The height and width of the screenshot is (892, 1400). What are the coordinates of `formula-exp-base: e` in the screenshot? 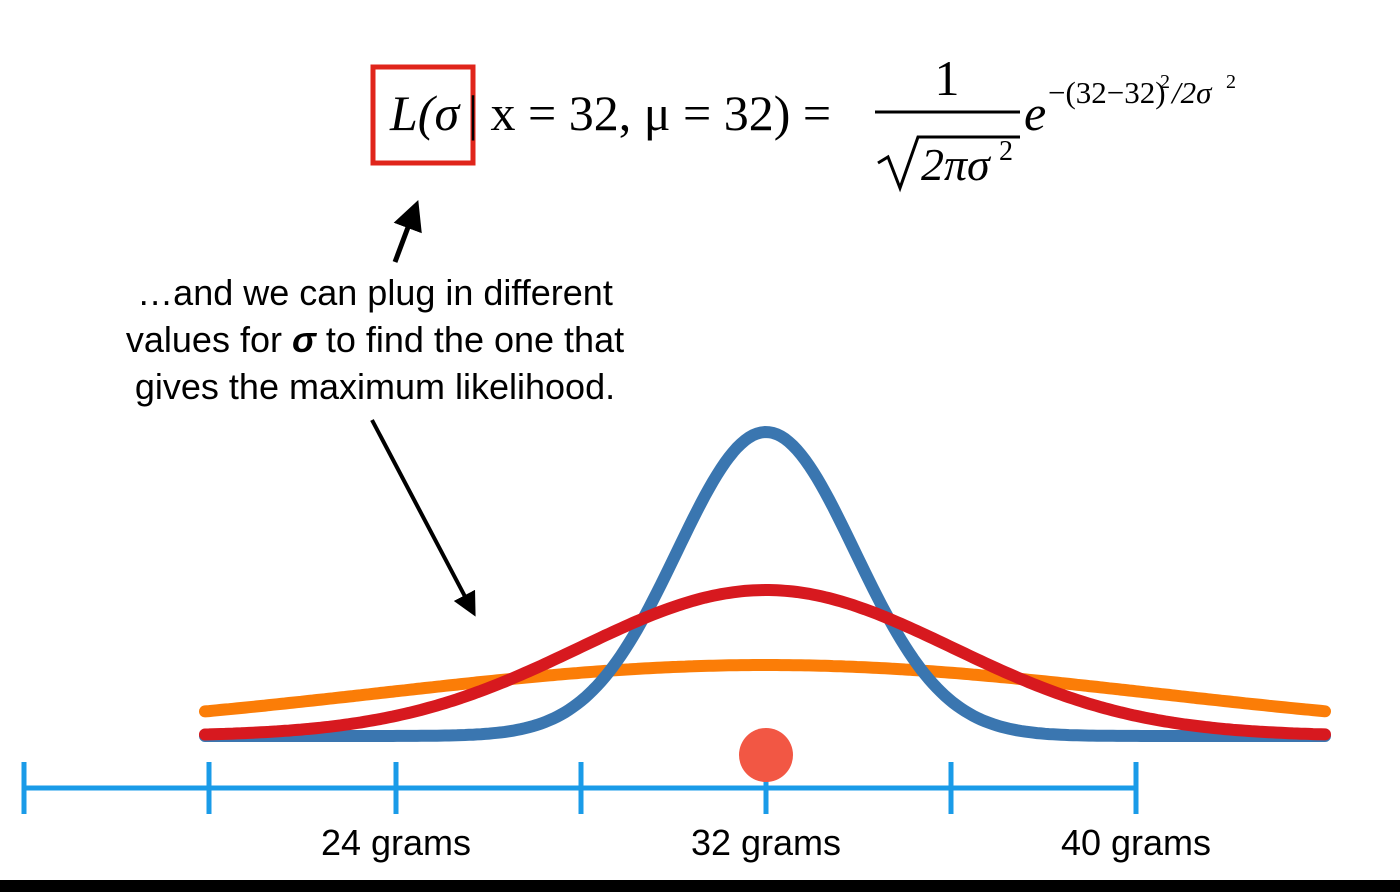 It's located at (1035, 113).